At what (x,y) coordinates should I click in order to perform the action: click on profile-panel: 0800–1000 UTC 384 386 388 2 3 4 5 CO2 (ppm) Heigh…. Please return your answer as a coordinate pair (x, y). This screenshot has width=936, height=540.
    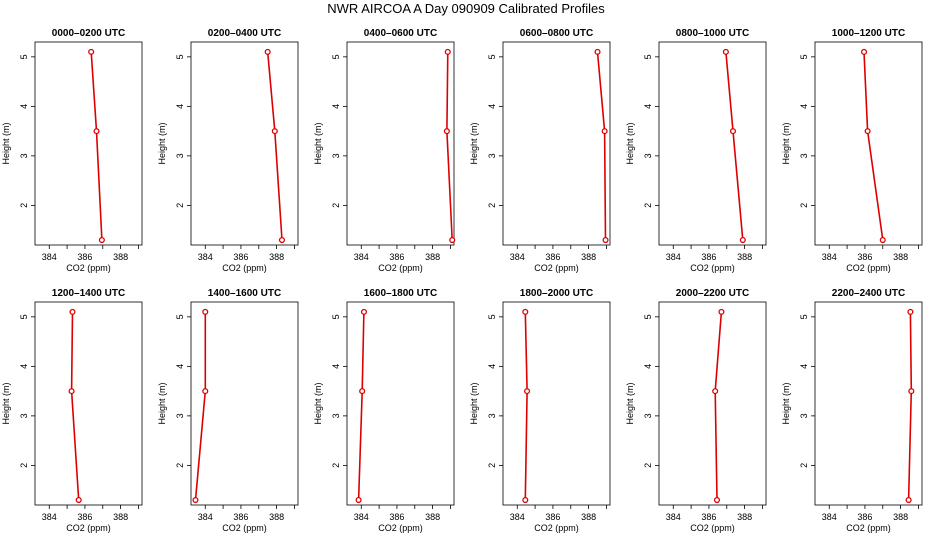
    Looking at the image, I should click on (696, 150).